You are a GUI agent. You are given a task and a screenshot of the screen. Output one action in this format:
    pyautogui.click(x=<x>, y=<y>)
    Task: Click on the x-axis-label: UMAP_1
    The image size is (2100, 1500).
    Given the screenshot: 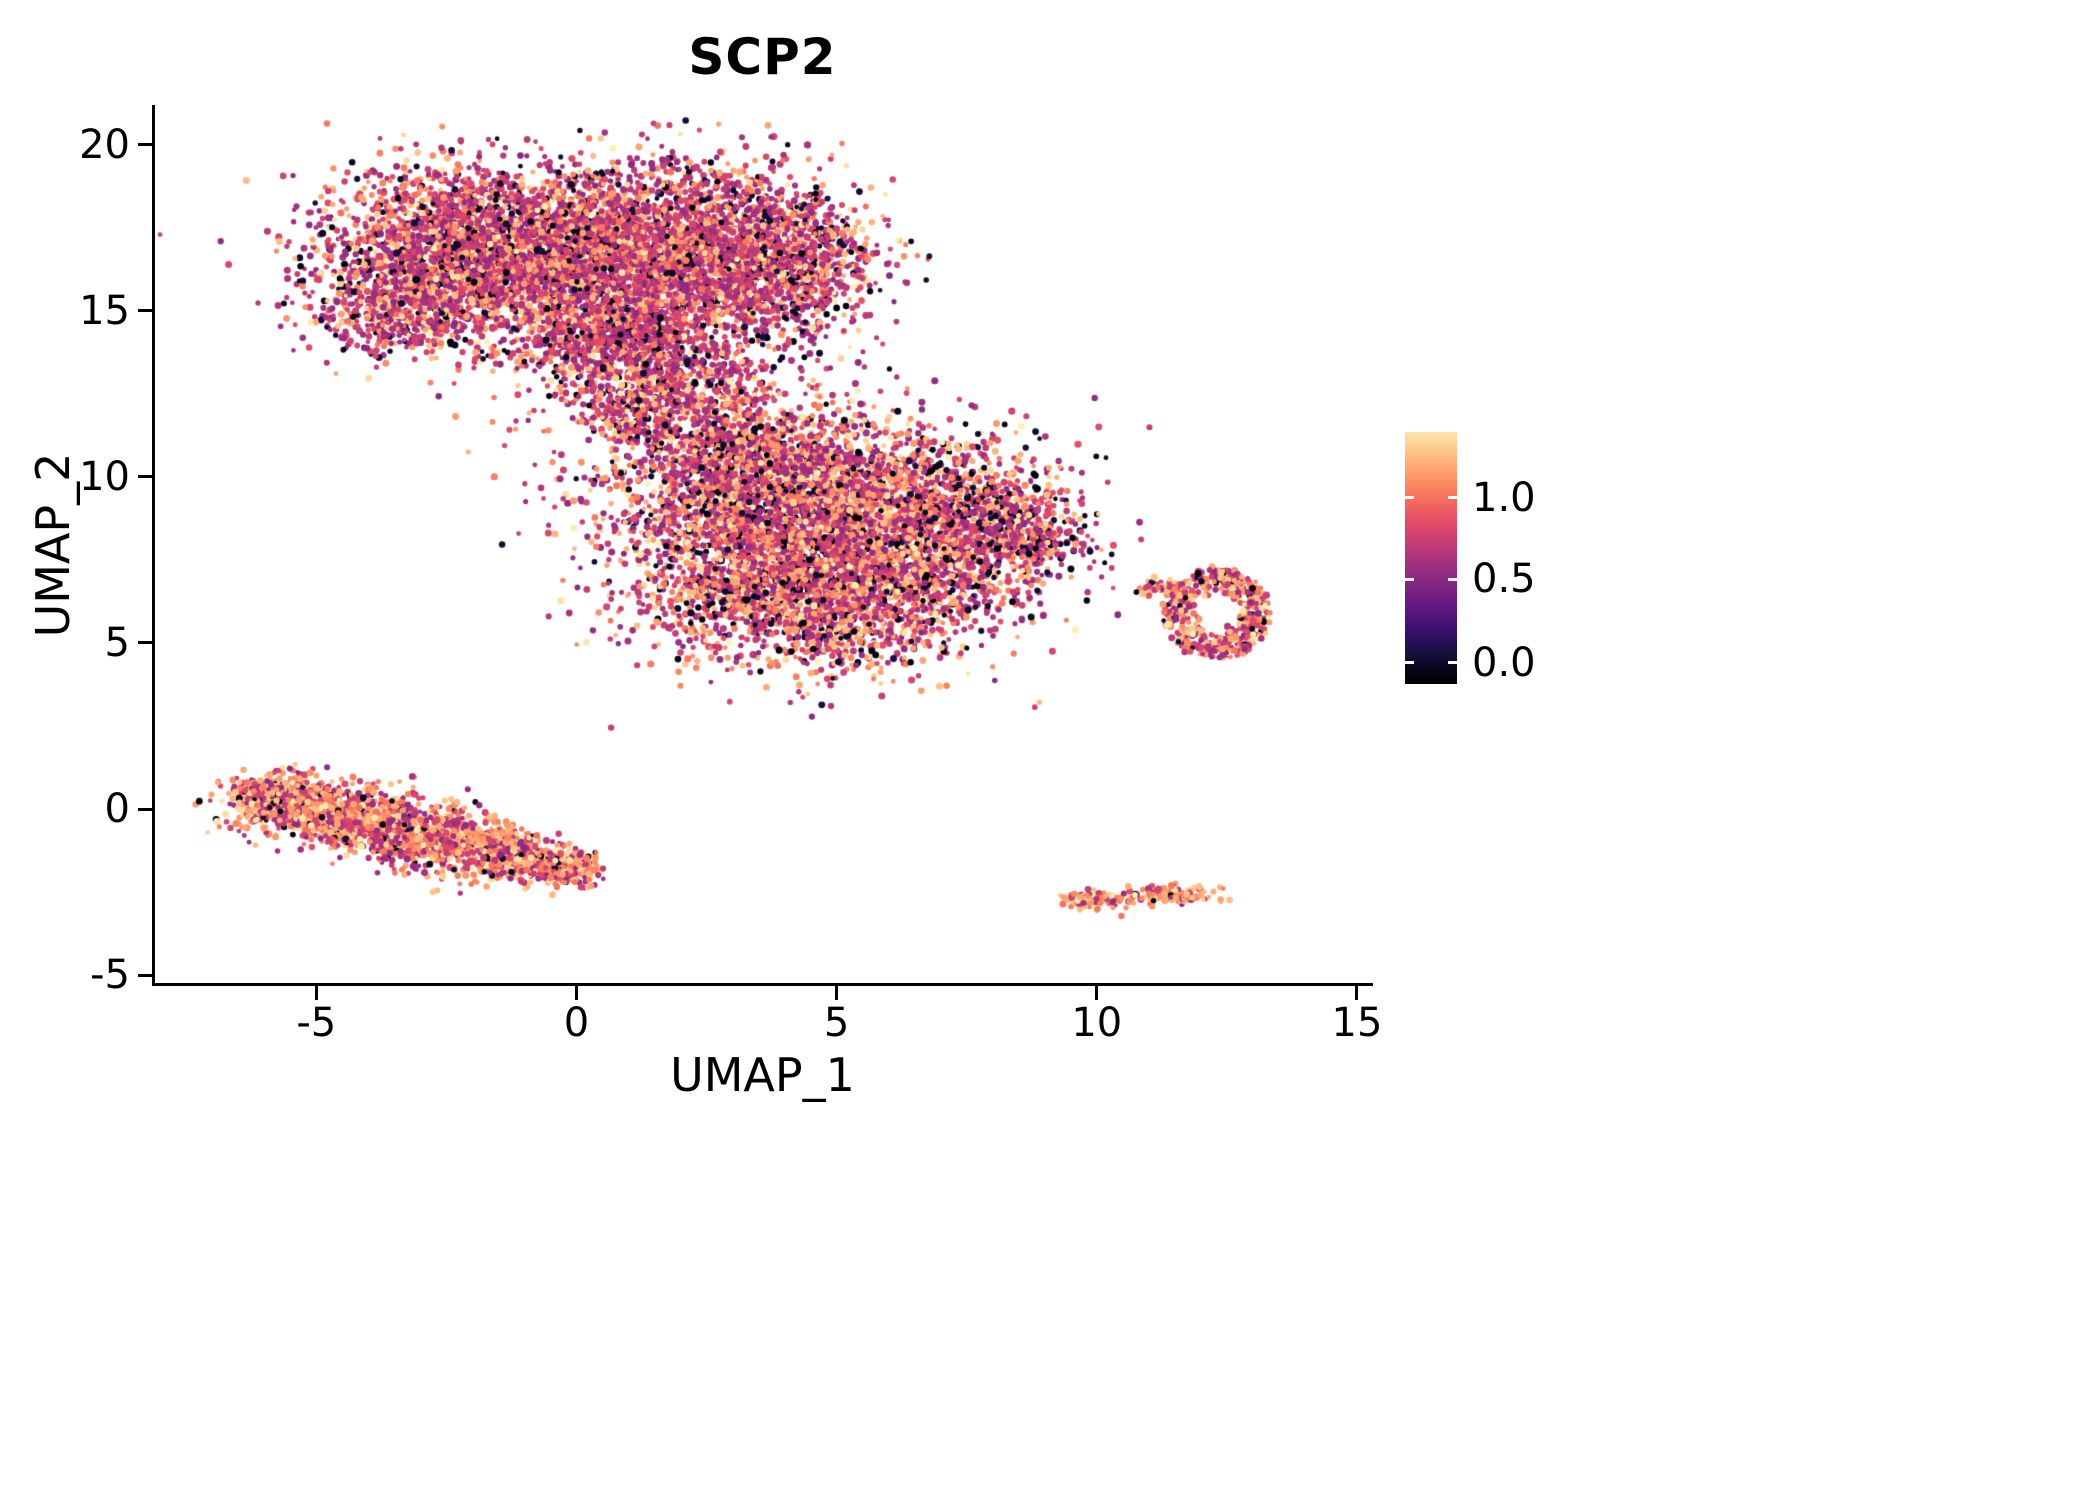 What is the action you would take?
    pyautogui.click(x=762, y=1075)
    